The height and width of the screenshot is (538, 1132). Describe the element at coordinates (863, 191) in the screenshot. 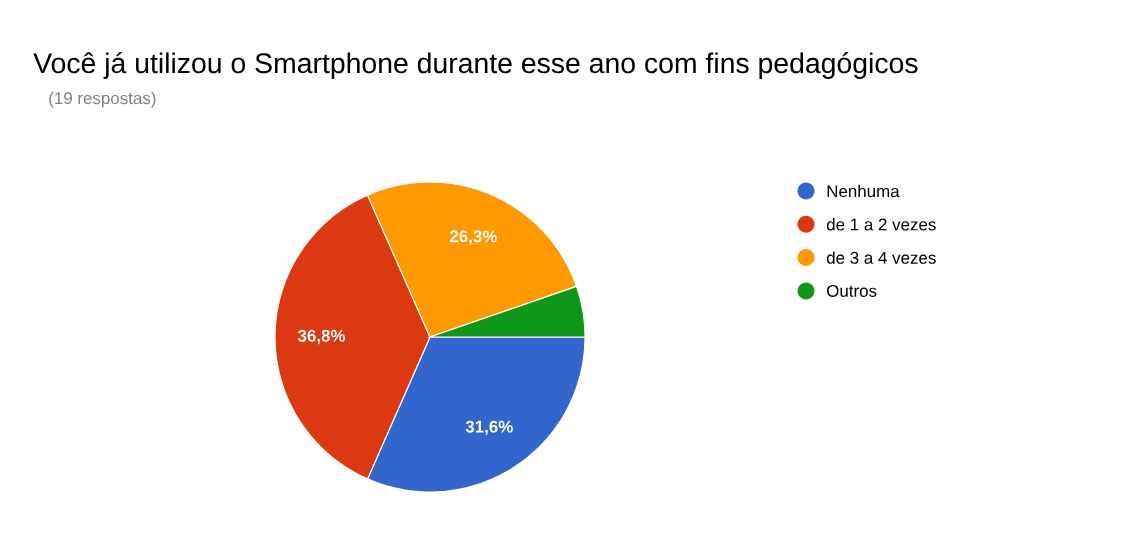

I see `legend-label: Nenhuma` at that location.